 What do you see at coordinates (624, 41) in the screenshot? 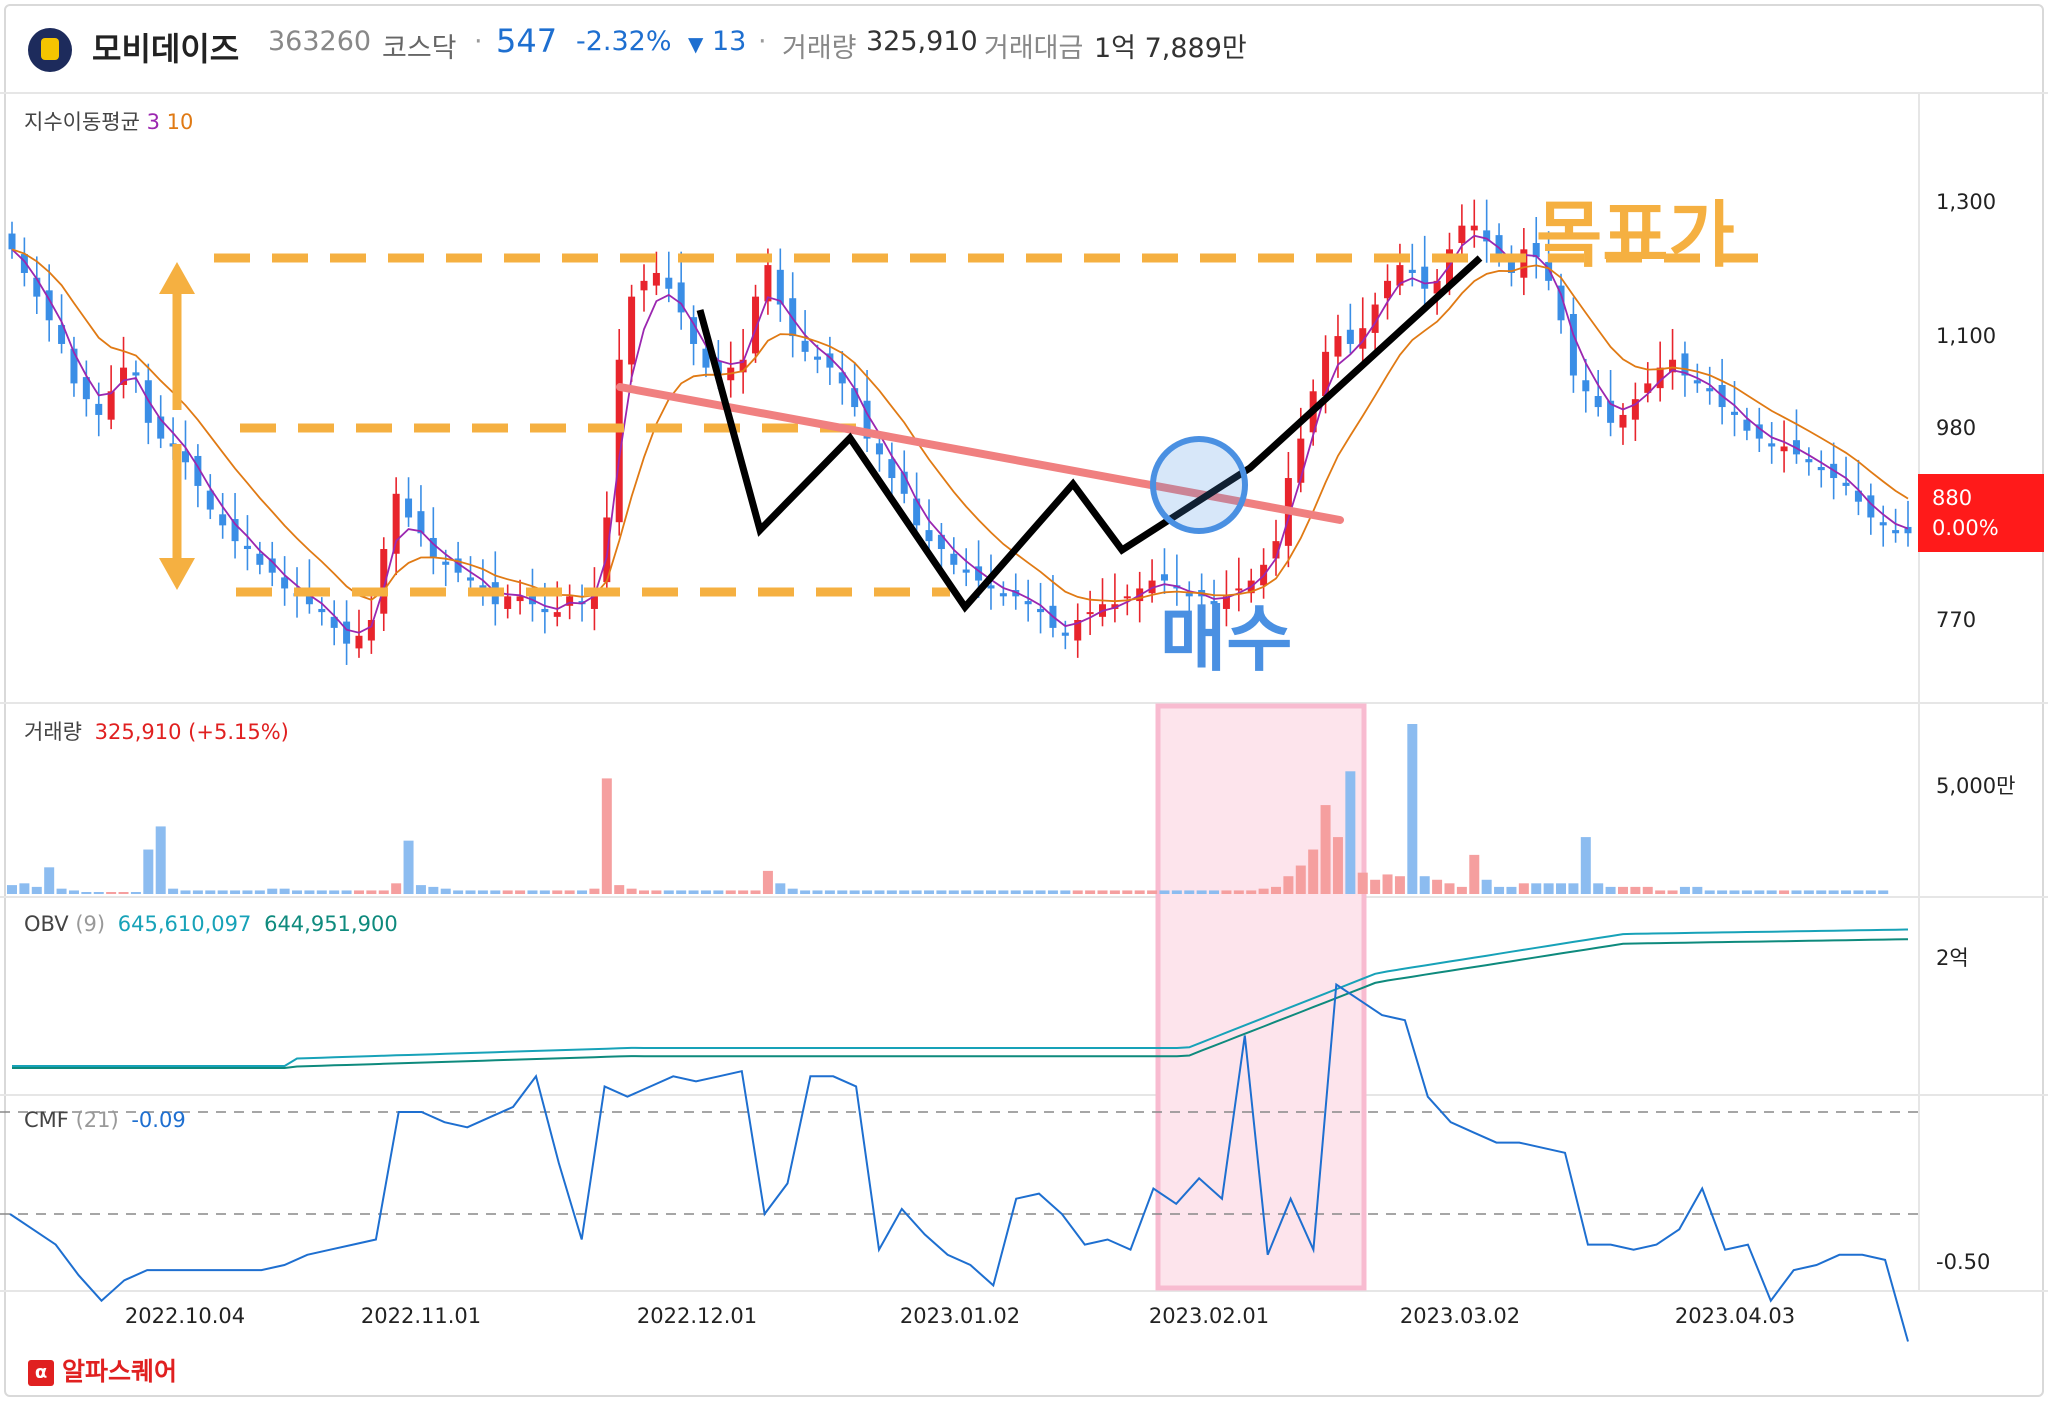
I see `change-percent: -2.32%` at bounding box center [624, 41].